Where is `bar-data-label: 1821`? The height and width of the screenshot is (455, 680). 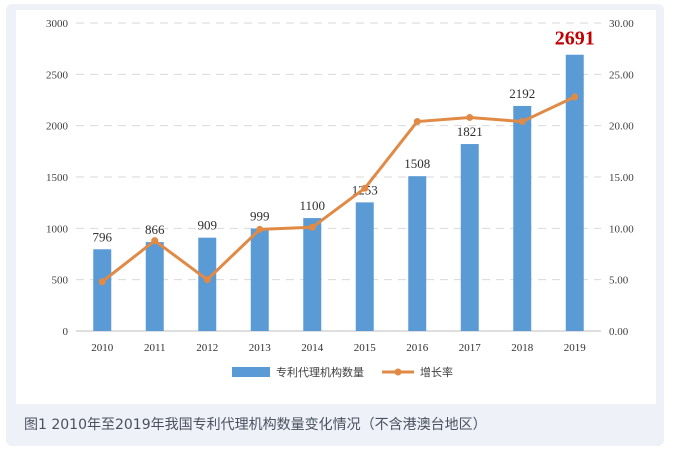
bar-data-label: 1821 is located at coordinates (470, 131).